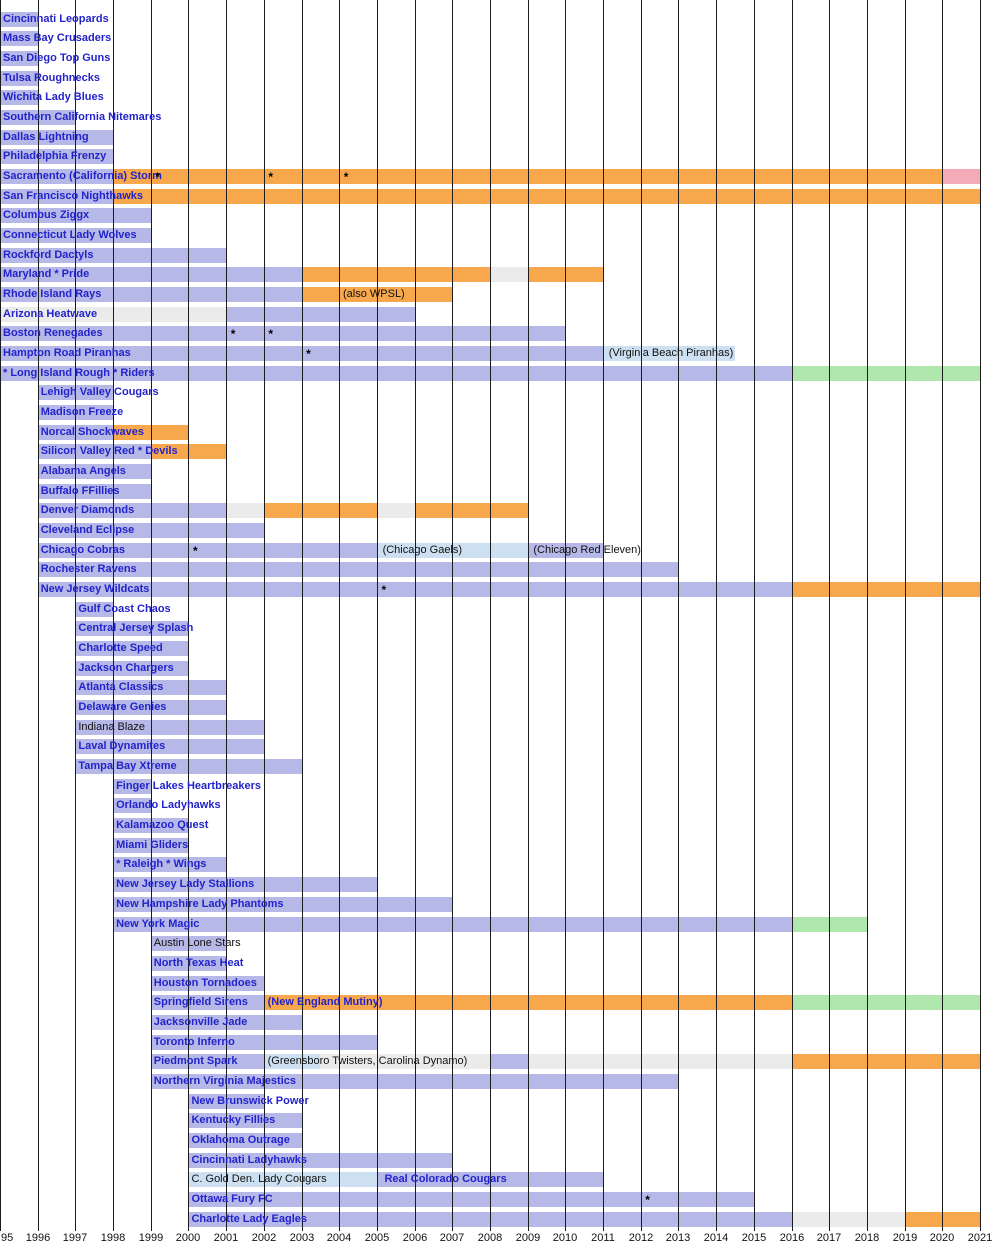  I want to click on team-label: Cincinnati Leopards, so click(56, 18).